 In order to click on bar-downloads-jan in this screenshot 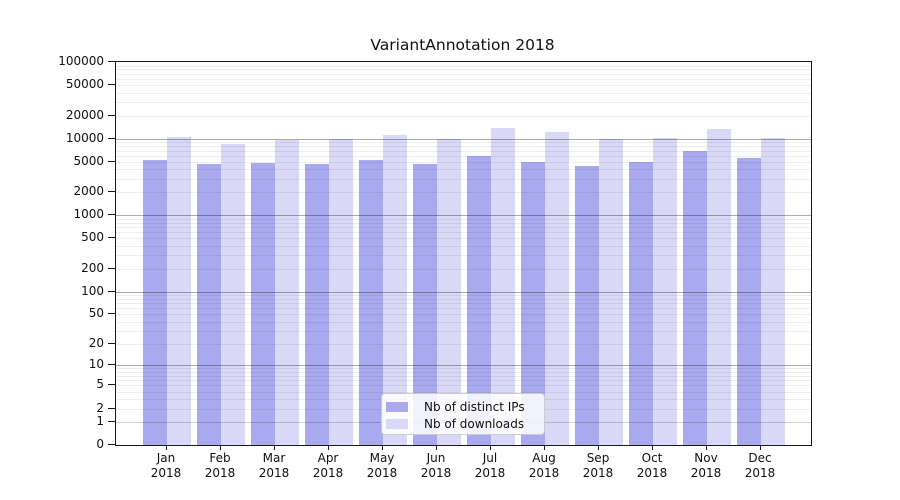, I will do `click(179, 291)`.